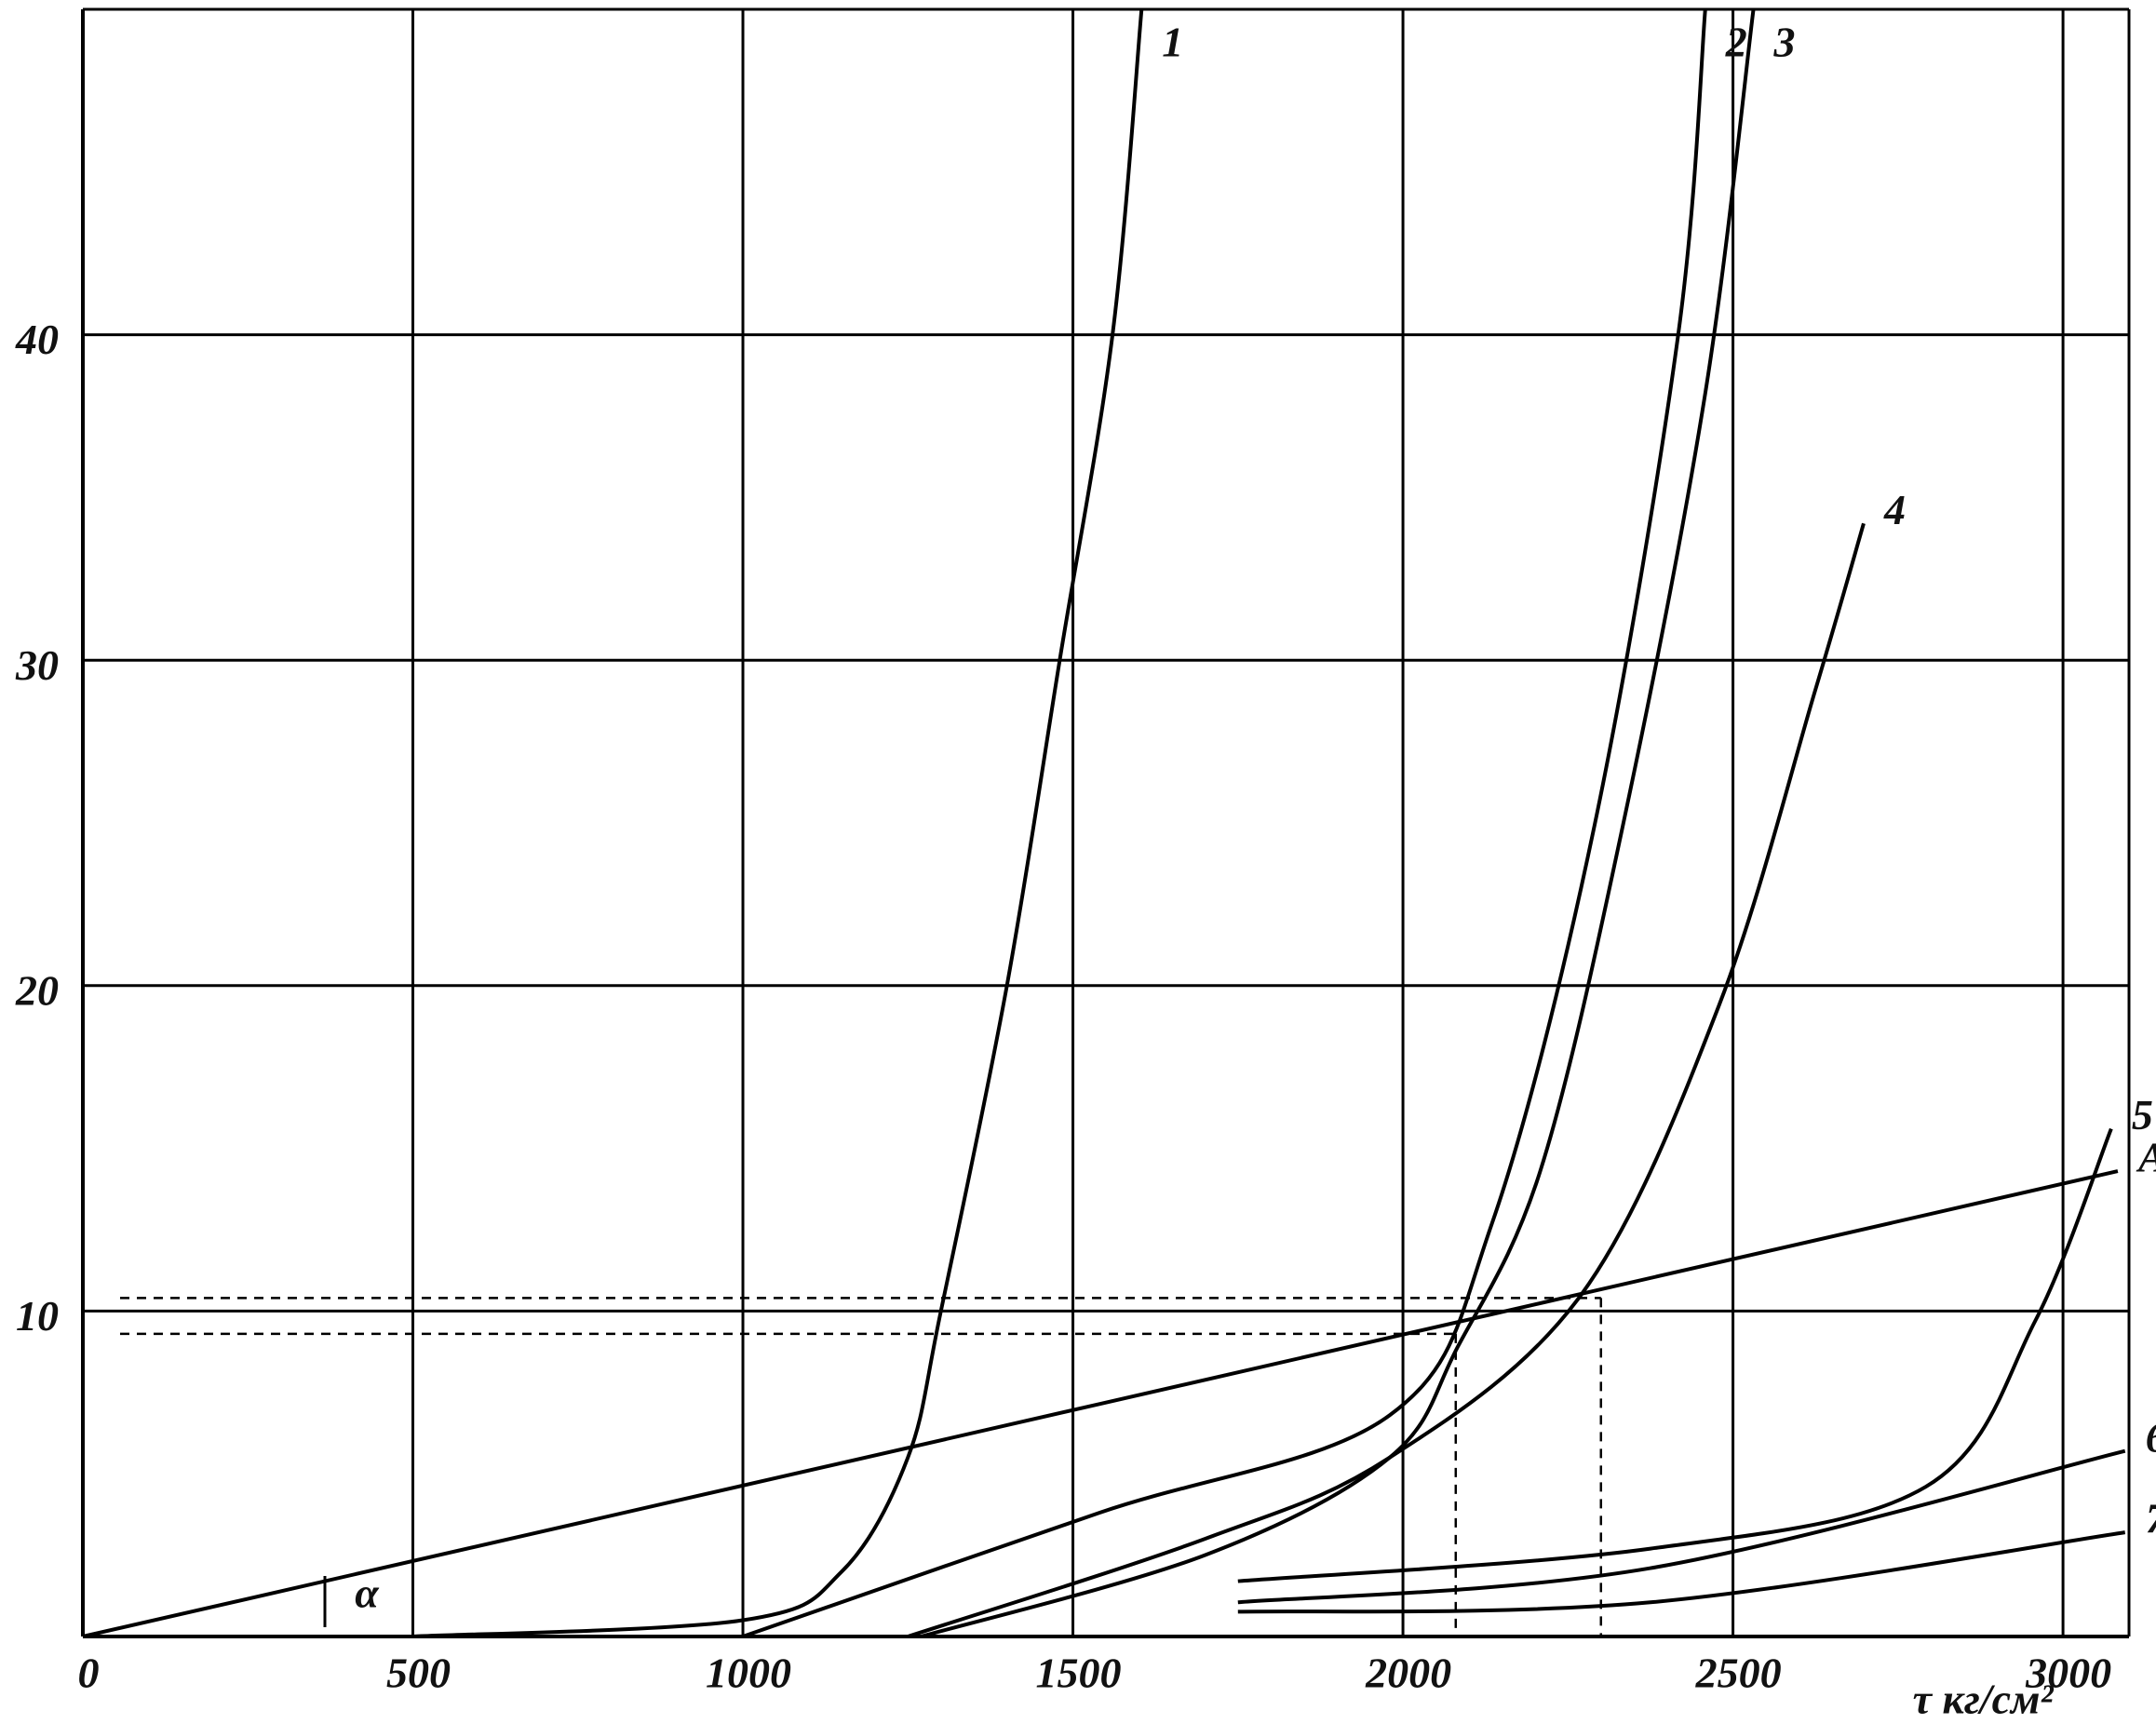  What do you see at coordinates (37, 665) in the screenshot?
I see `y-tick-label: 30` at bounding box center [37, 665].